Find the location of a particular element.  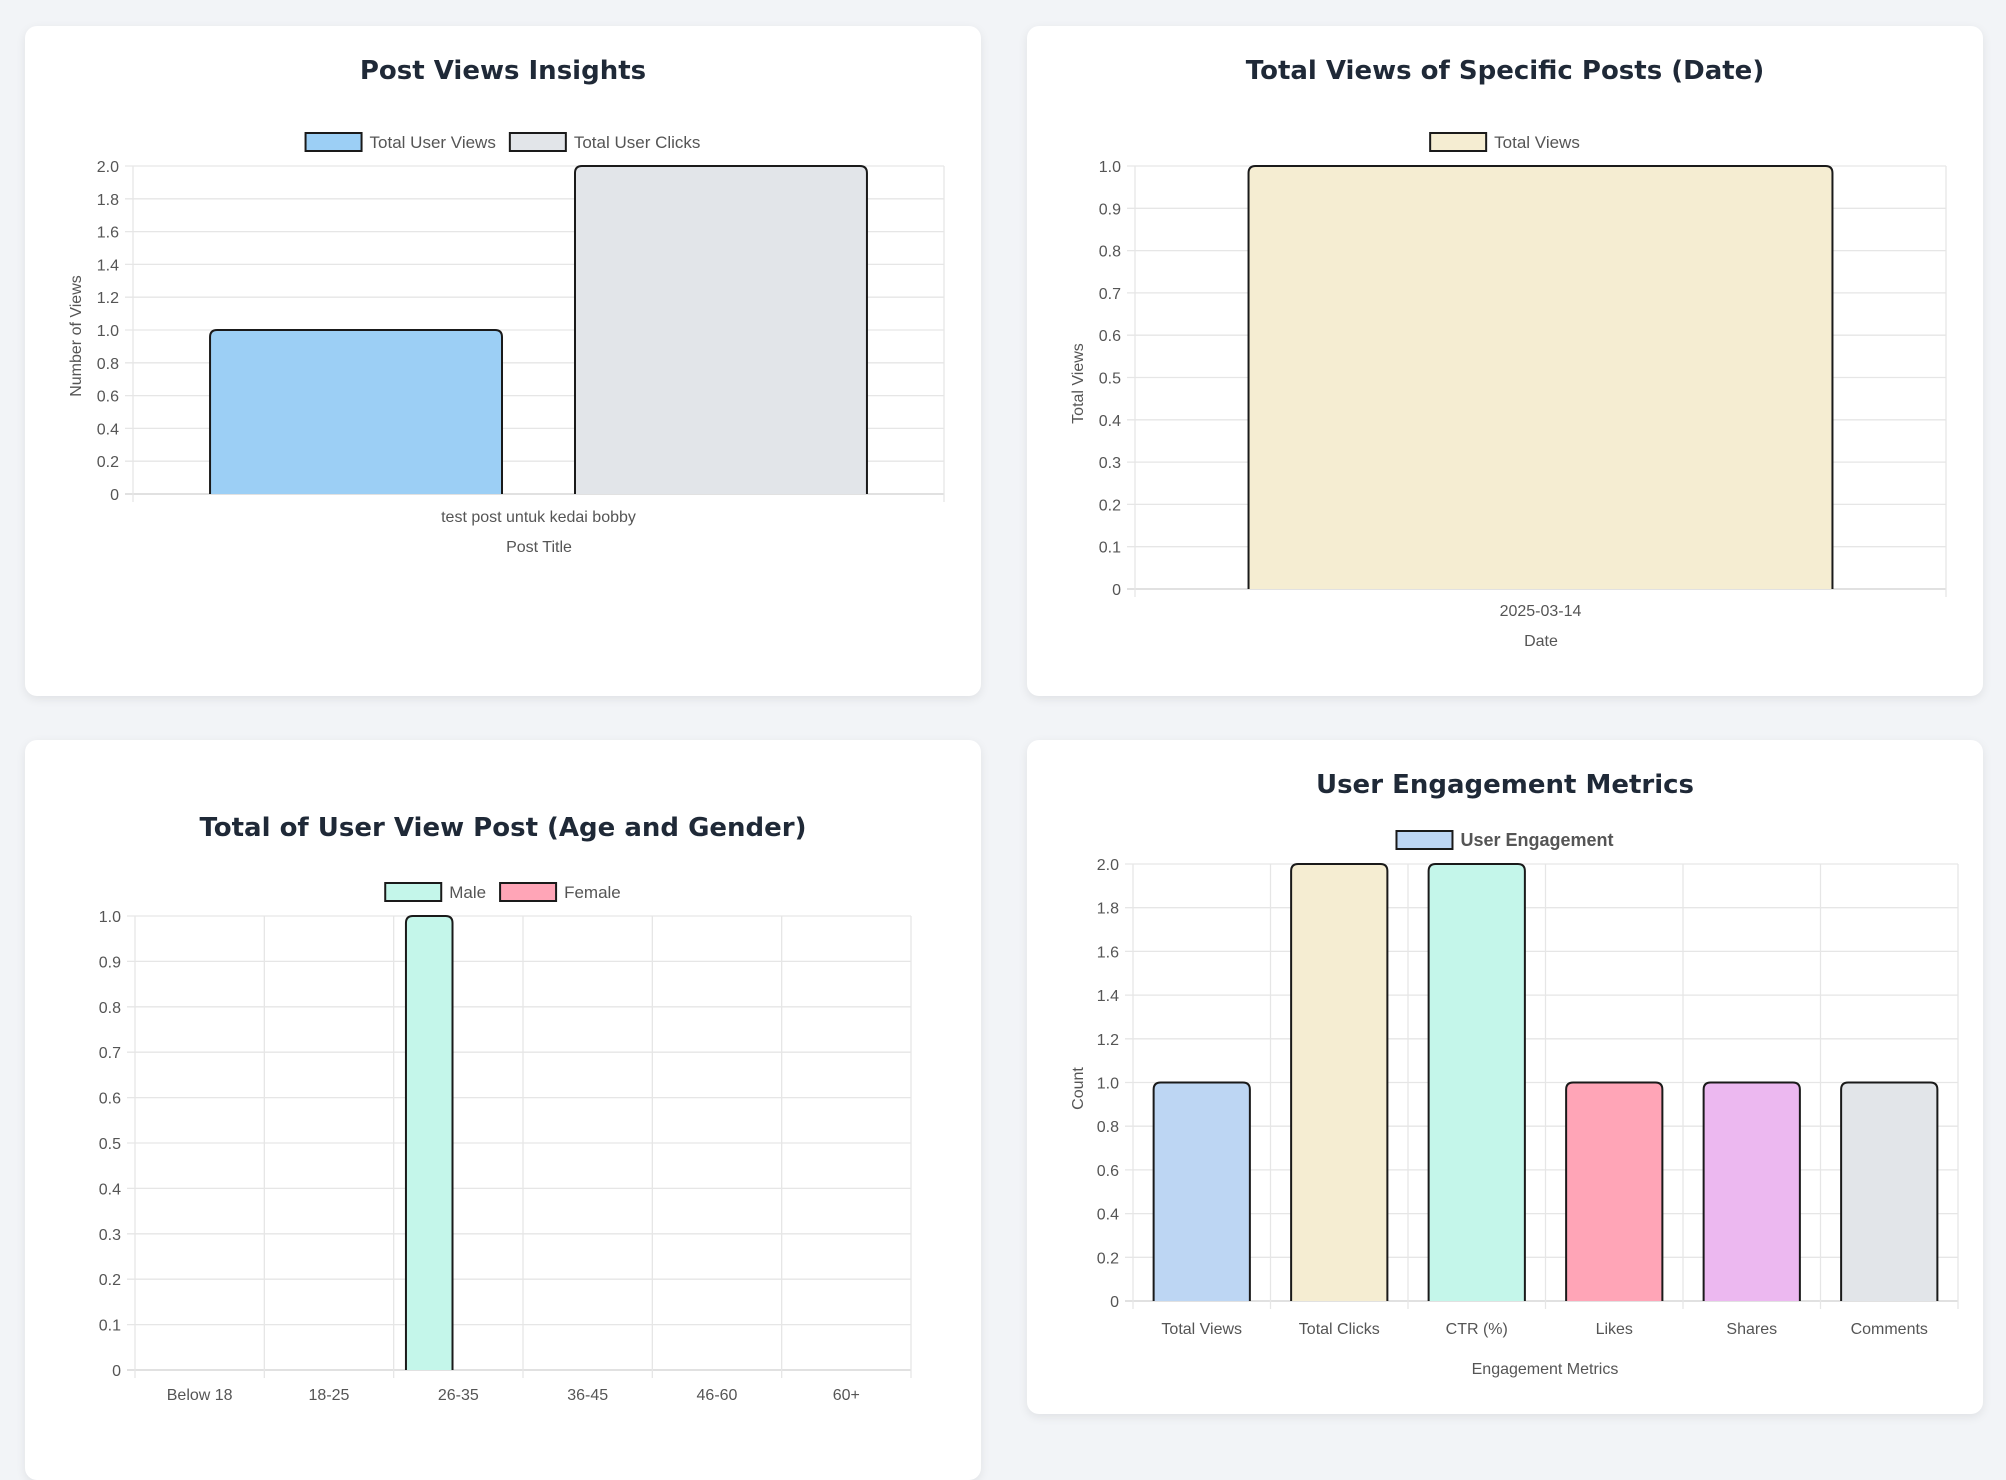

chart-title: Post Views Insights is located at coordinates (503, 71).